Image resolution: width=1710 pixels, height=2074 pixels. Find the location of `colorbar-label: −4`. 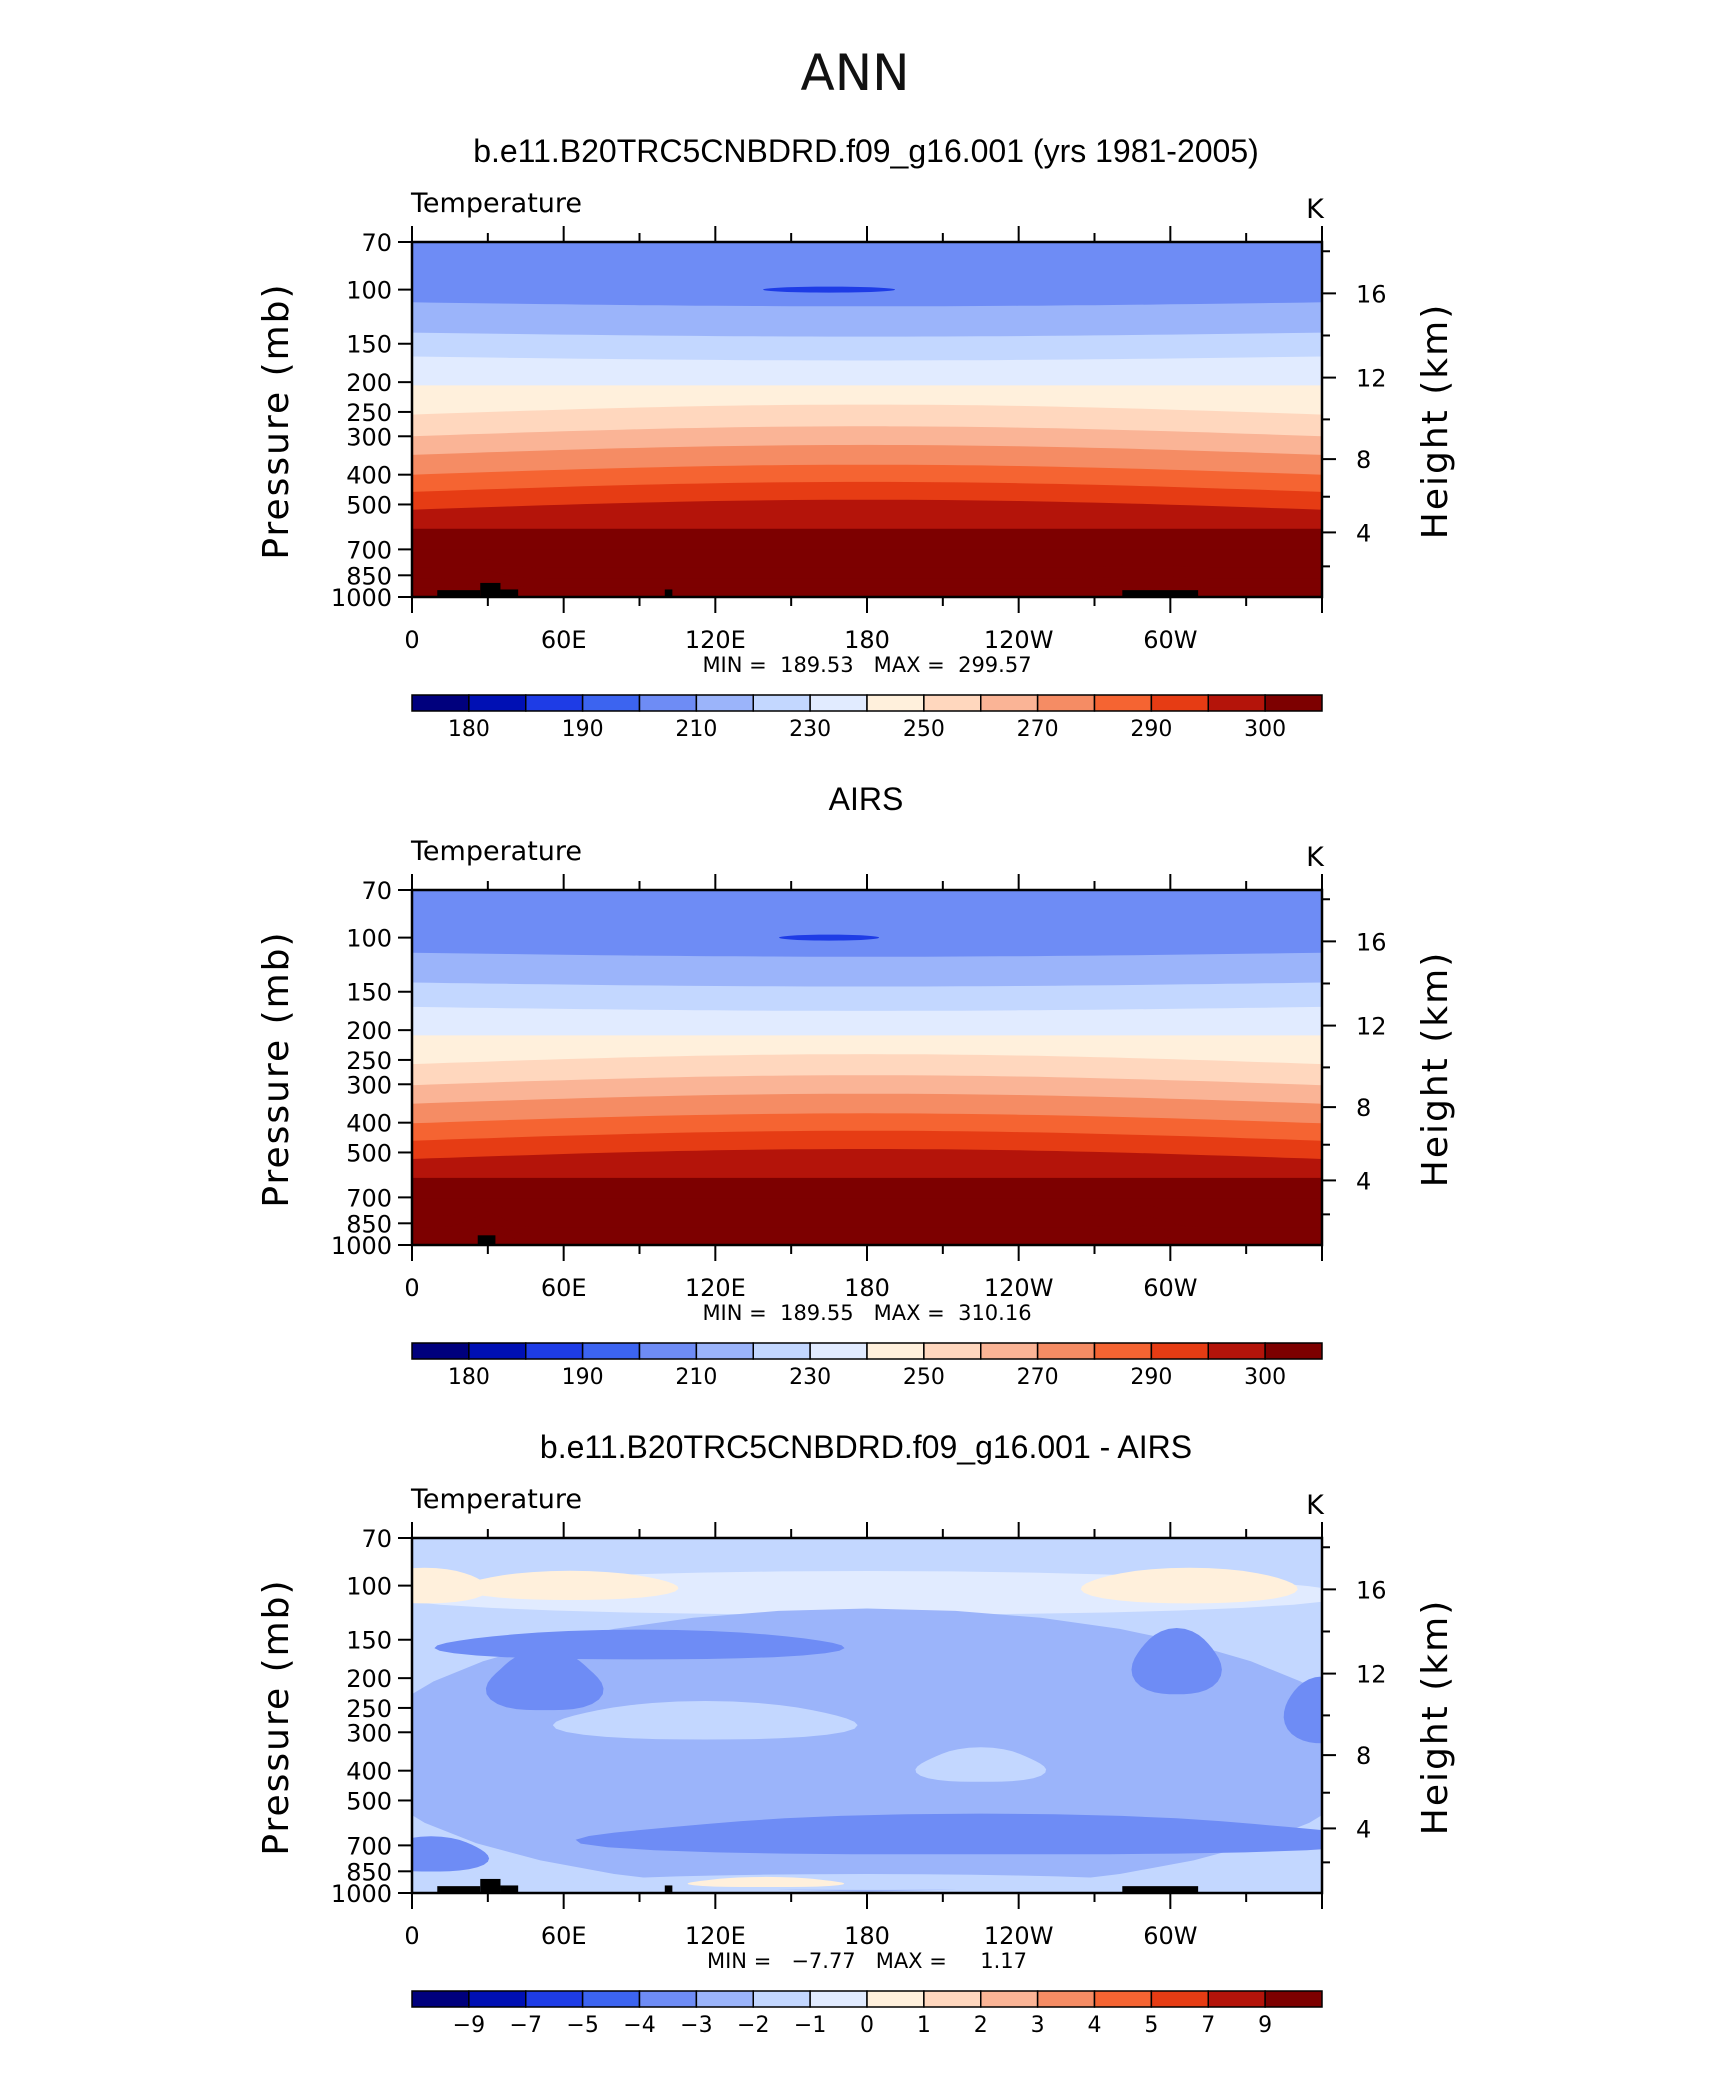

colorbar-label: −4 is located at coordinates (639, 2025).